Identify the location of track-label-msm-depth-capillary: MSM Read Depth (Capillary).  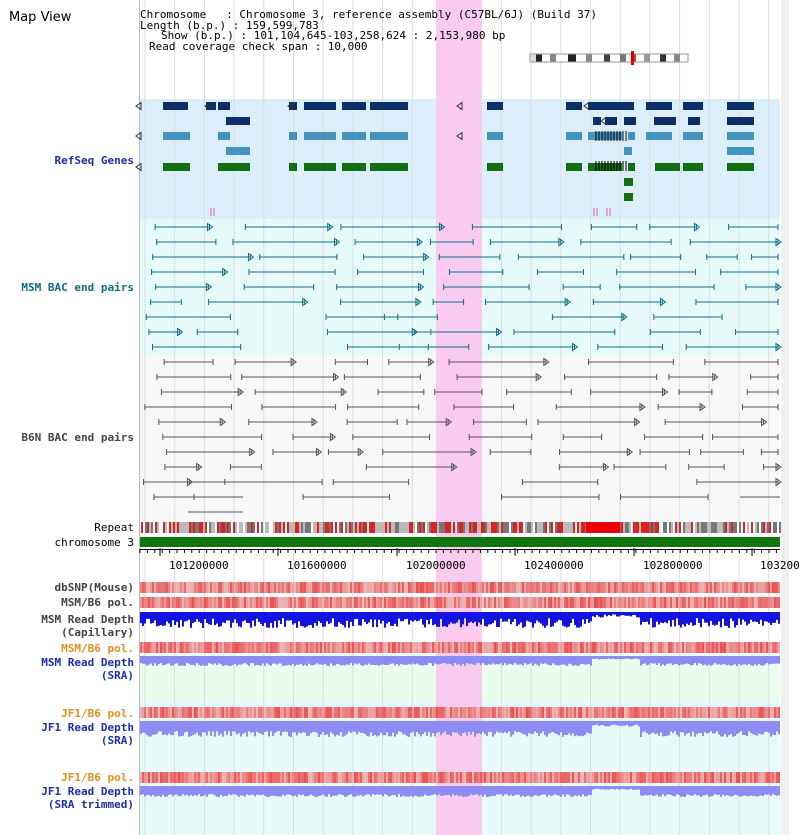
(87, 626).